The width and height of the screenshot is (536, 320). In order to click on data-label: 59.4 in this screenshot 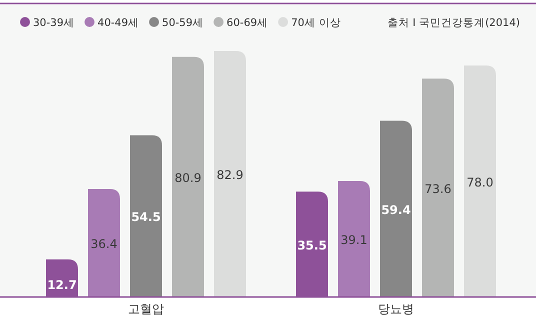, I will do `click(396, 209)`.